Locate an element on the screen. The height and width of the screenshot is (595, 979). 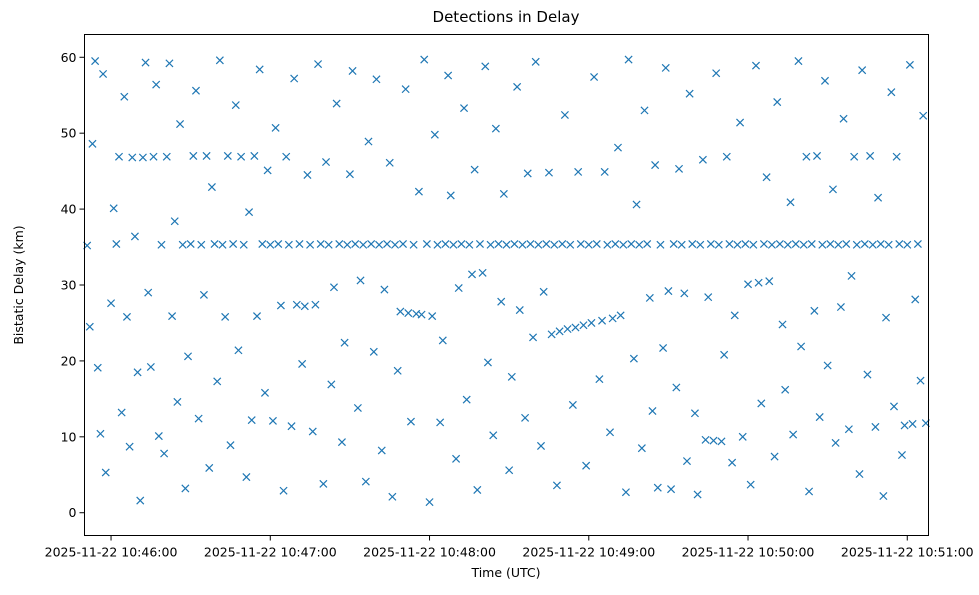
x-axis-label: Time (UTC) is located at coordinates (505, 572).